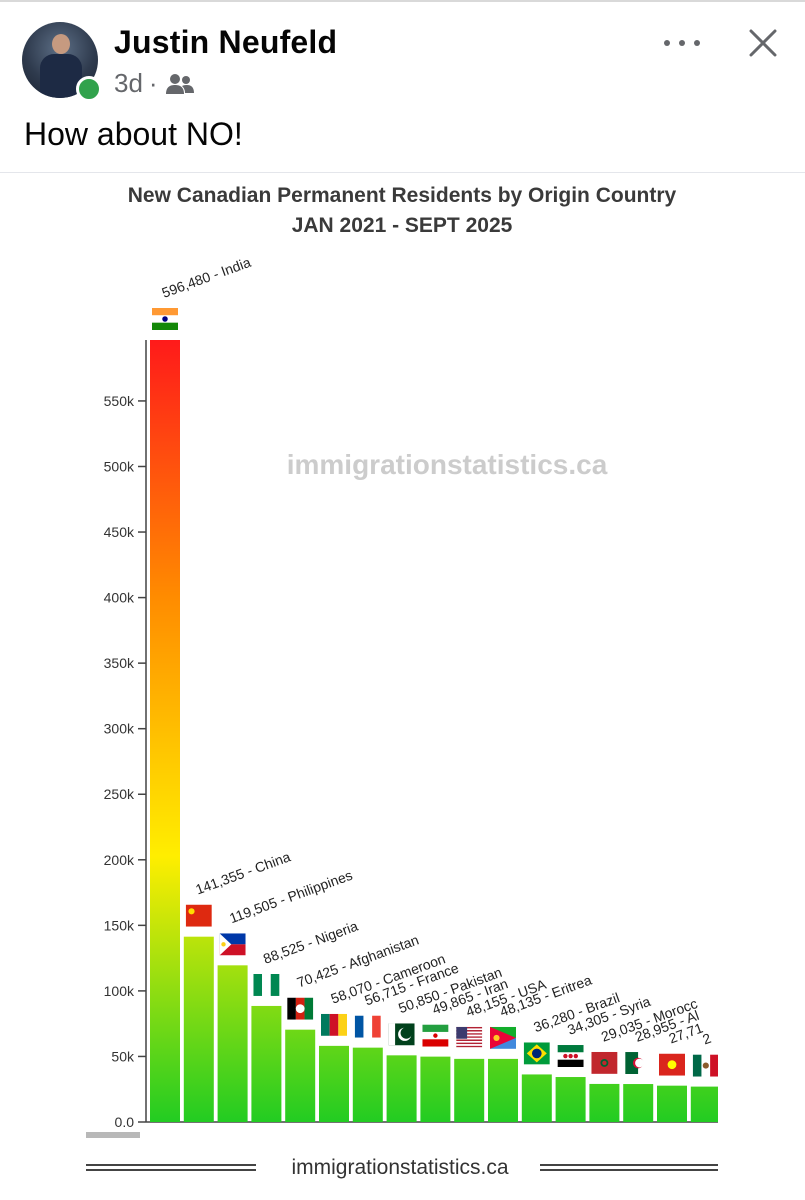 This screenshot has width=805, height=1200. What do you see at coordinates (113, 1135) in the screenshot?
I see `scroll-handle` at bounding box center [113, 1135].